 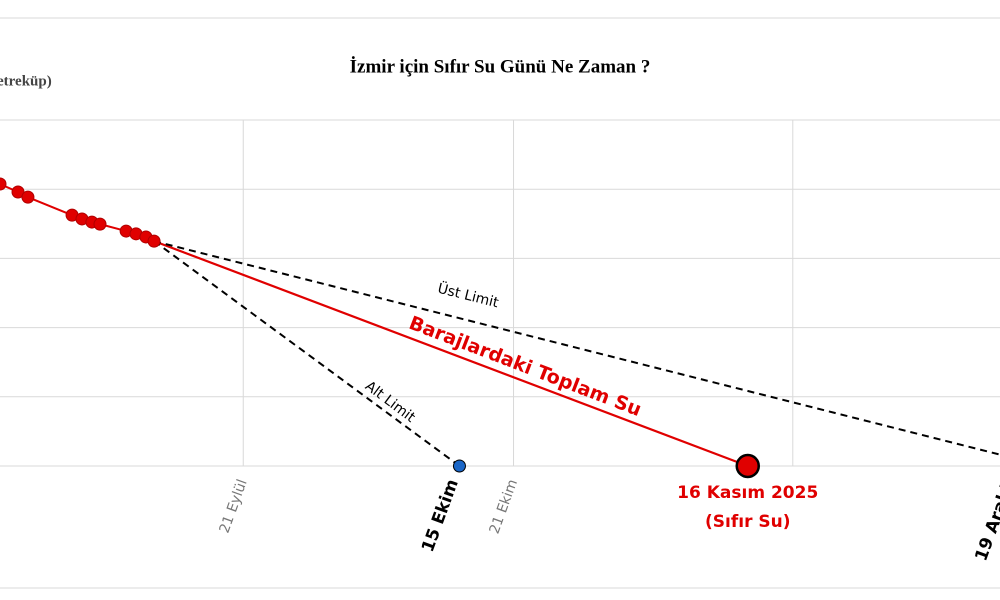 What do you see at coordinates (307, 353) in the screenshot?
I see `series-line` at bounding box center [307, 353].